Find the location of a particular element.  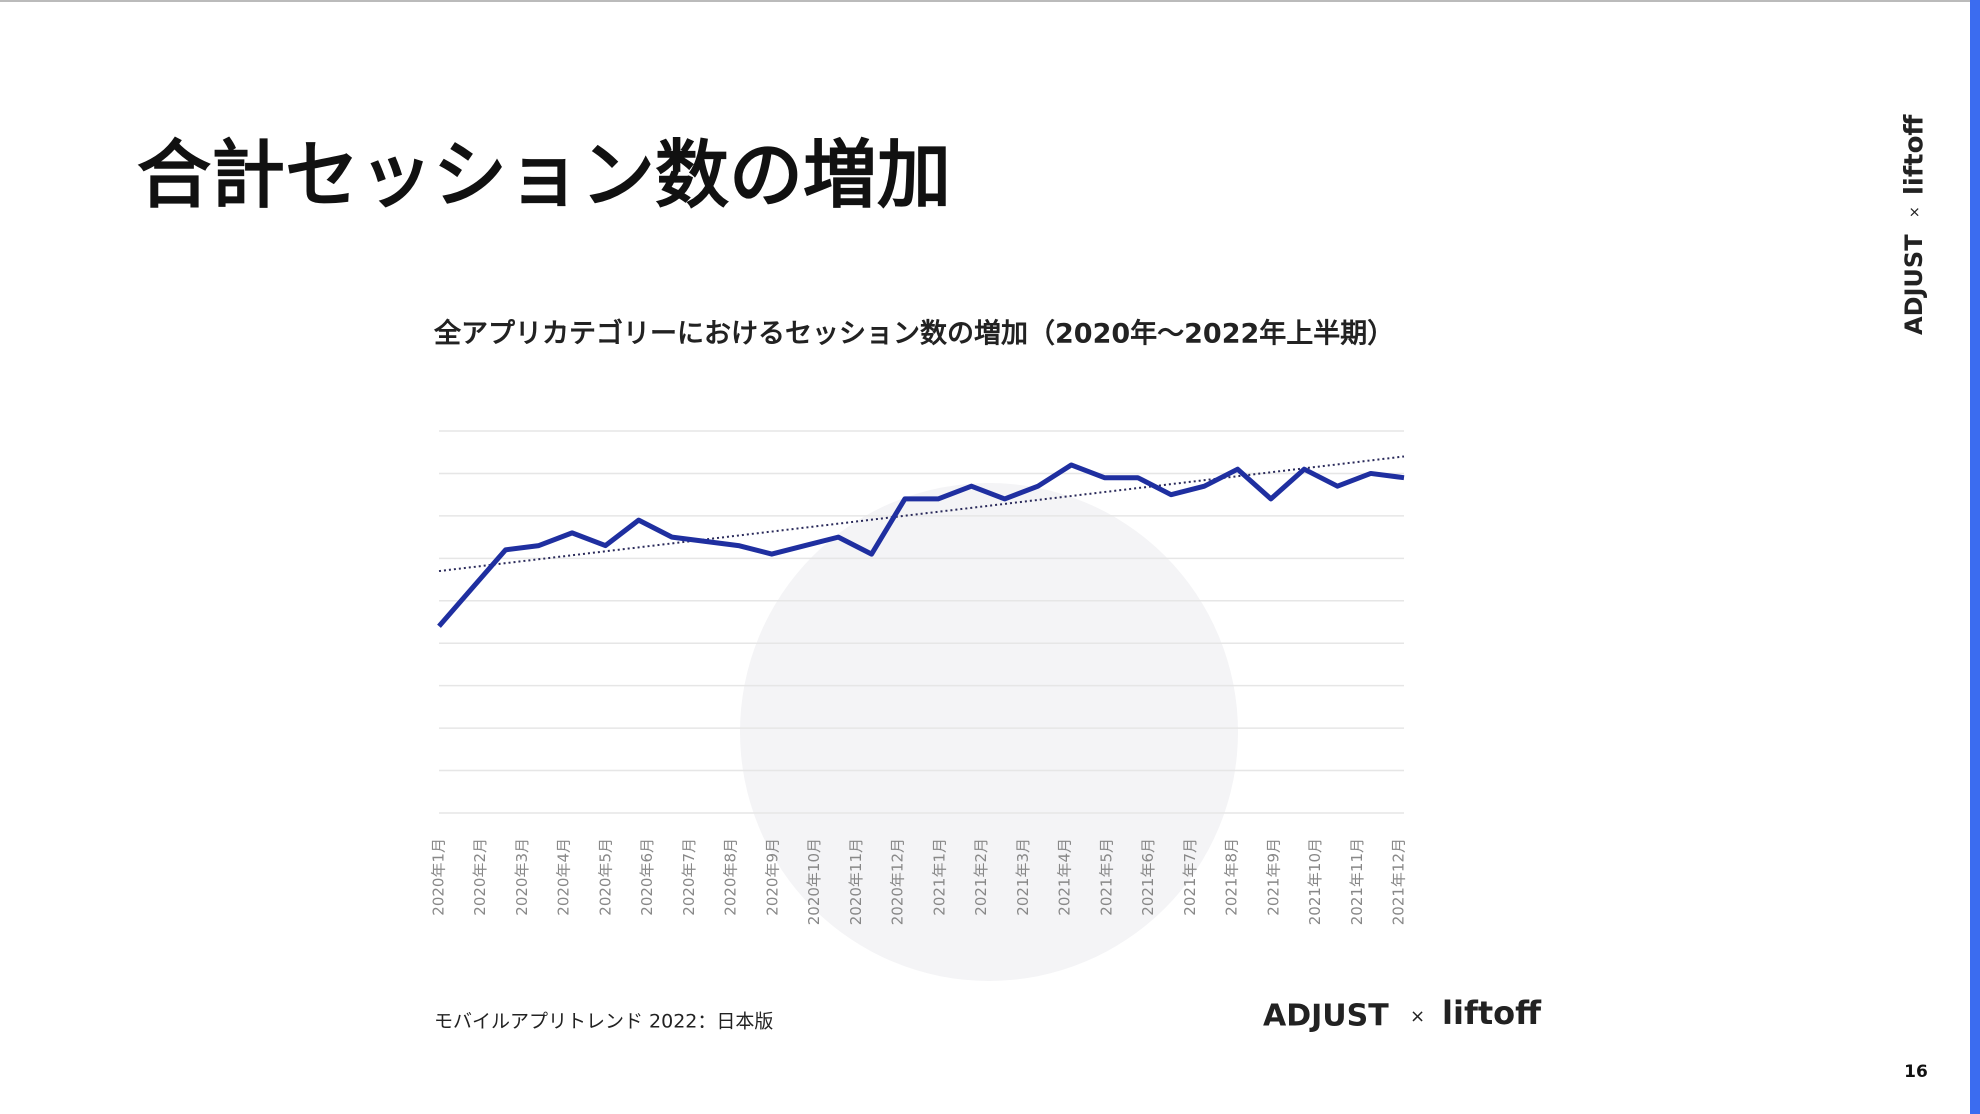

x-tick-label: 2021年10月 is located at coordinates (1315, 881).